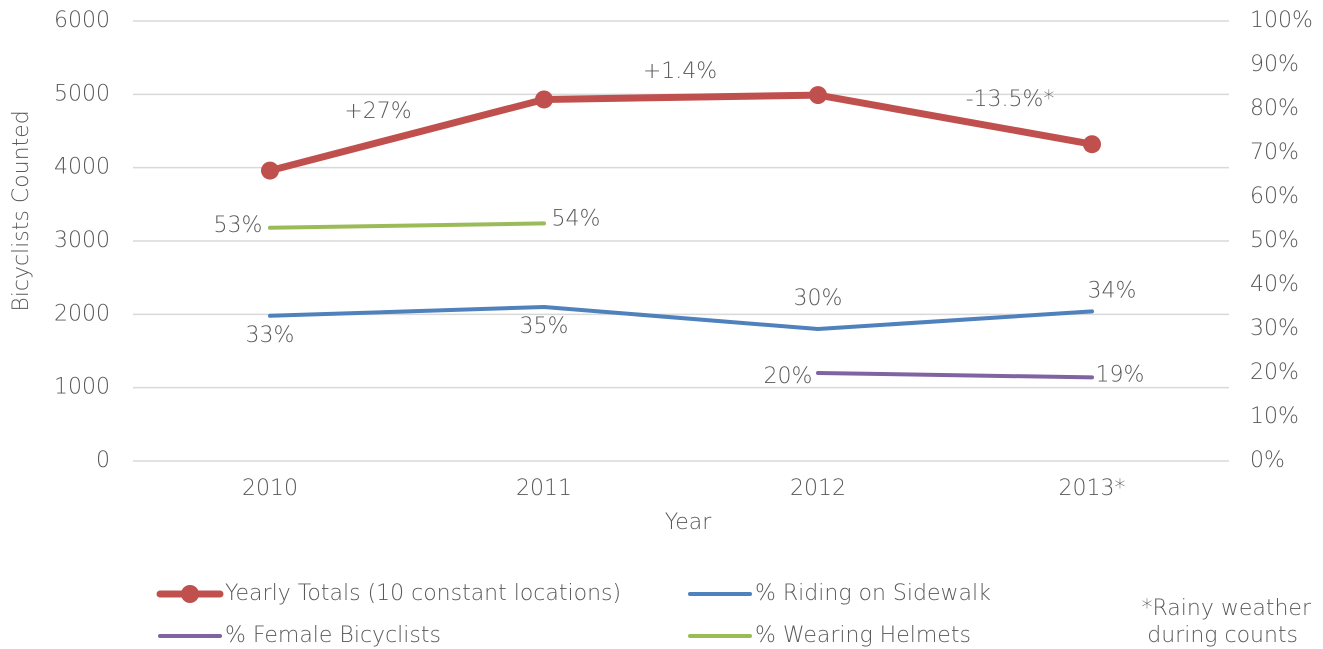  I want to click on y2-tick-label: 50%, so click(1274, 240).